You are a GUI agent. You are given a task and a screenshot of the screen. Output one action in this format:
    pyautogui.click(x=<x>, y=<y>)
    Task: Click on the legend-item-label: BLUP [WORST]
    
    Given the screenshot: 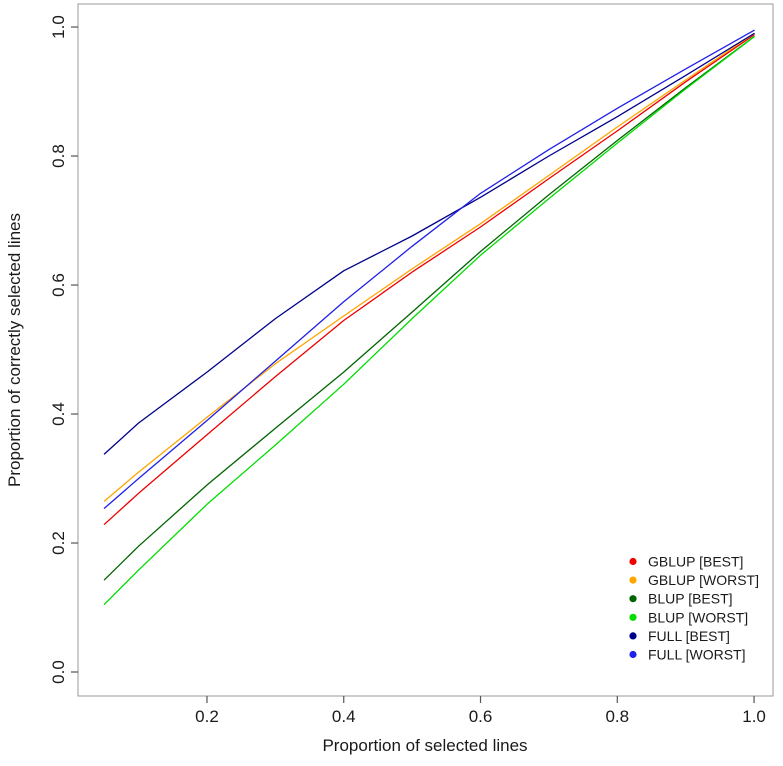 What is the action you would take?
    pyautogui.click(x=698, y=617)
    